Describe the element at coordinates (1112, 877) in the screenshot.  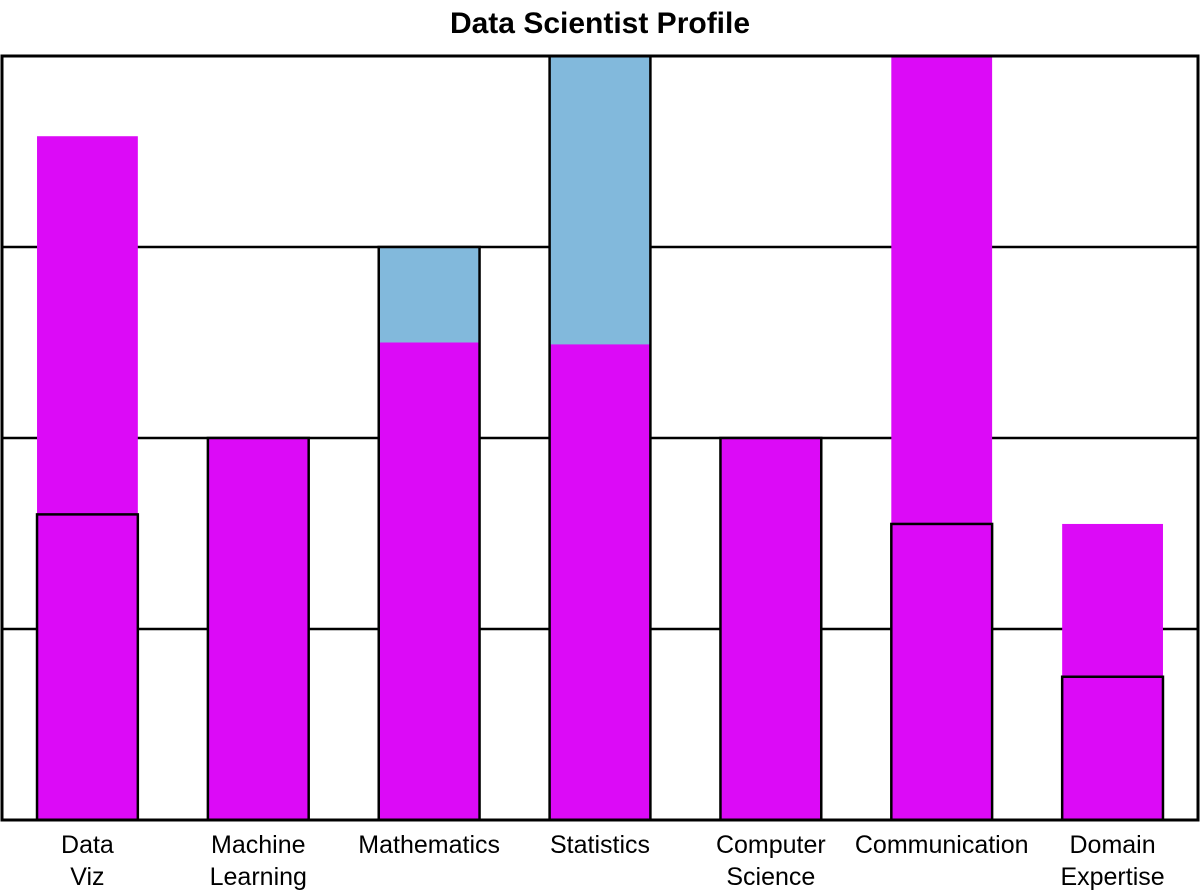
I see `x-tick-label-line: Expertise` at that location.